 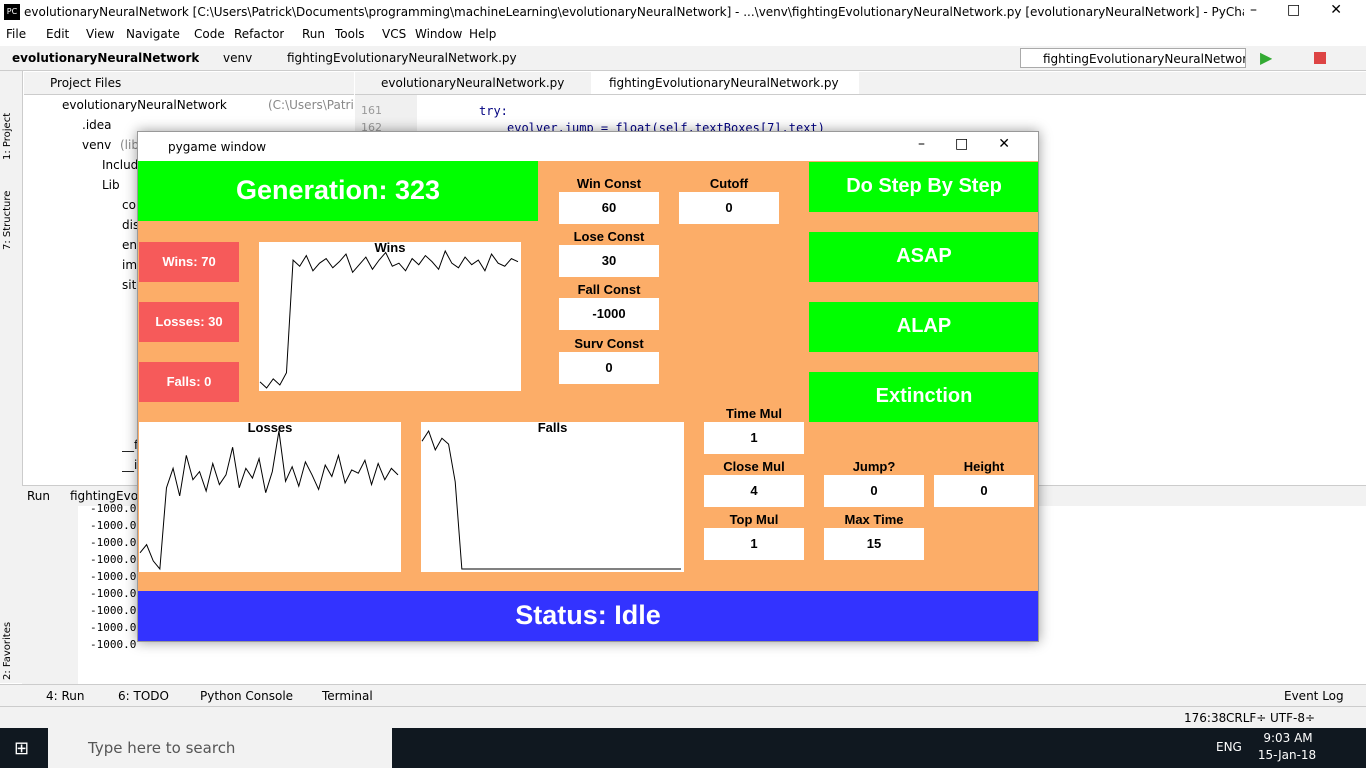 What do you see at coordinates (874, 544) in the screenshot?
I see `field-box: 15` at bounding box center [874, 544].